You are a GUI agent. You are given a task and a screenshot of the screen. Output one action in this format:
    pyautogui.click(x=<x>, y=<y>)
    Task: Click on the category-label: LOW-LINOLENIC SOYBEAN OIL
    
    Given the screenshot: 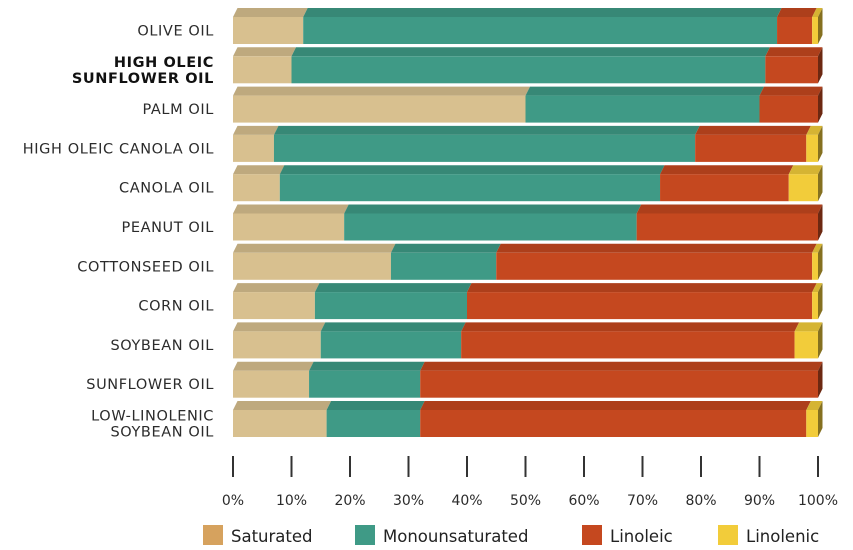 What is the action you would take?
    pyautogui.click(x=152, y=425)
    